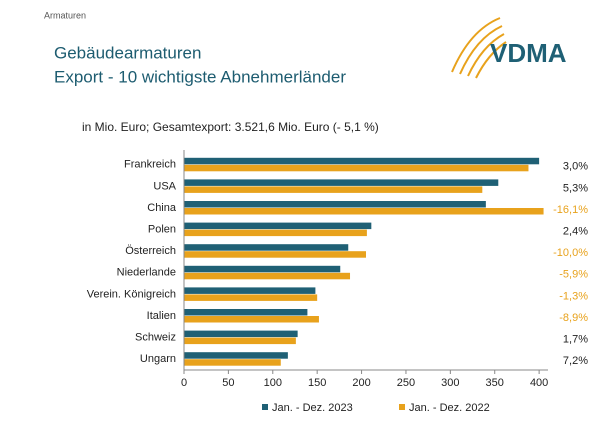 The height and width of the screenshot is (425, 600). Describe the element at coordinates (164, 186) in the screenshot. I see `y-tick-label: USA` at that location.